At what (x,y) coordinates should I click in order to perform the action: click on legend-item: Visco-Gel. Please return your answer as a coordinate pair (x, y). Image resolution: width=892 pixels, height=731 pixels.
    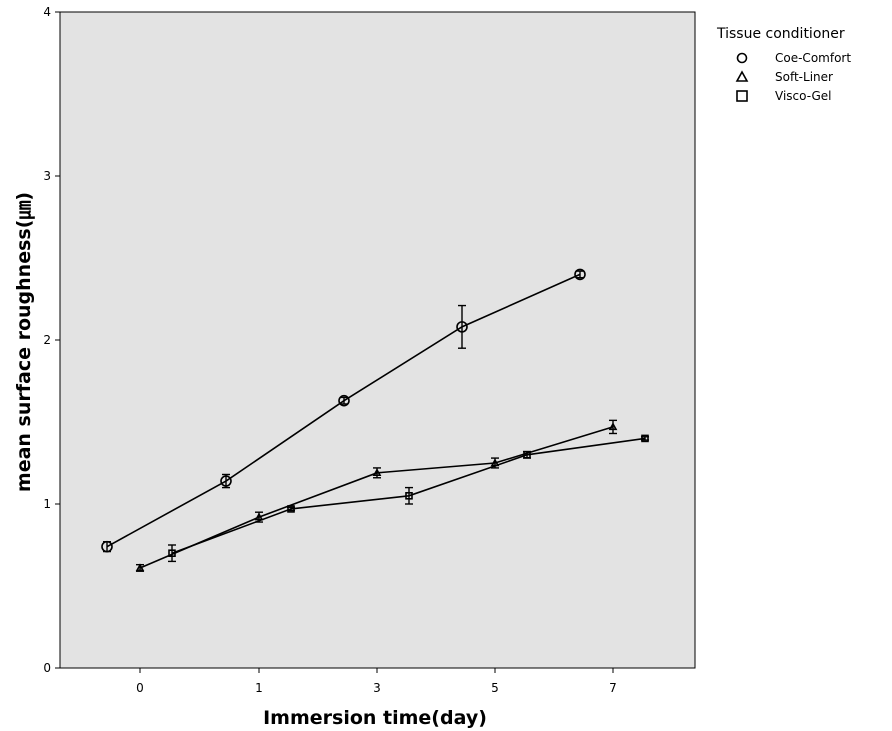
    Looking at the image, I should click on (783, 96).